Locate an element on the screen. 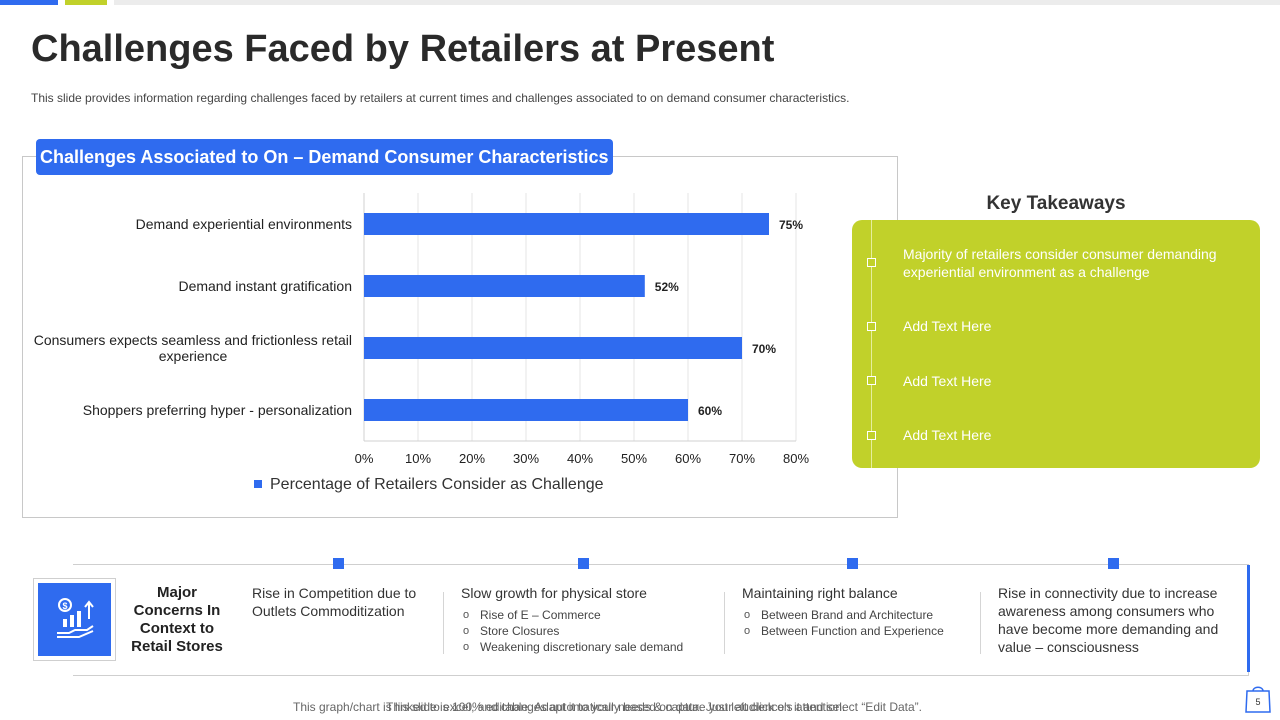 The width and height of the screenshot is (1280, 720). concerns-icon-tile: $ is located at coordinates (74, 619).